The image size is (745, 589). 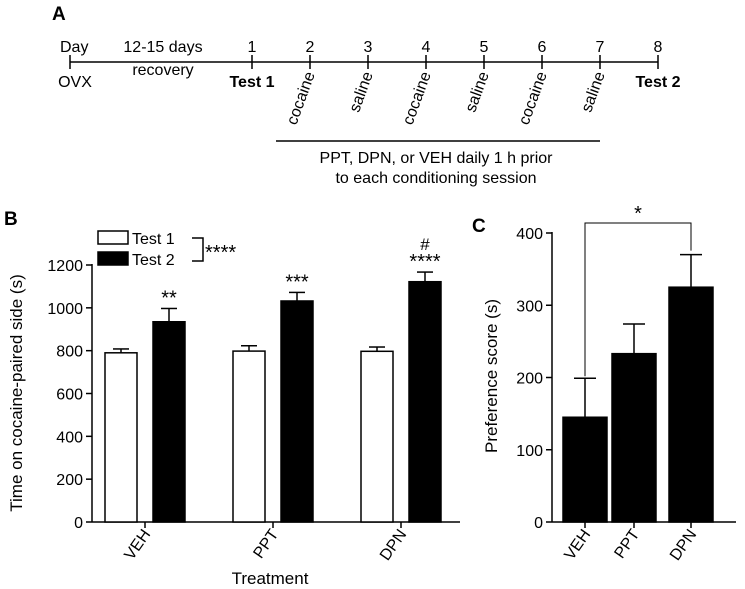 What do you see at coordinates (169, 298) in the screenshot?
I see `chart-b-significance: **` at bounding box center [169, 298].